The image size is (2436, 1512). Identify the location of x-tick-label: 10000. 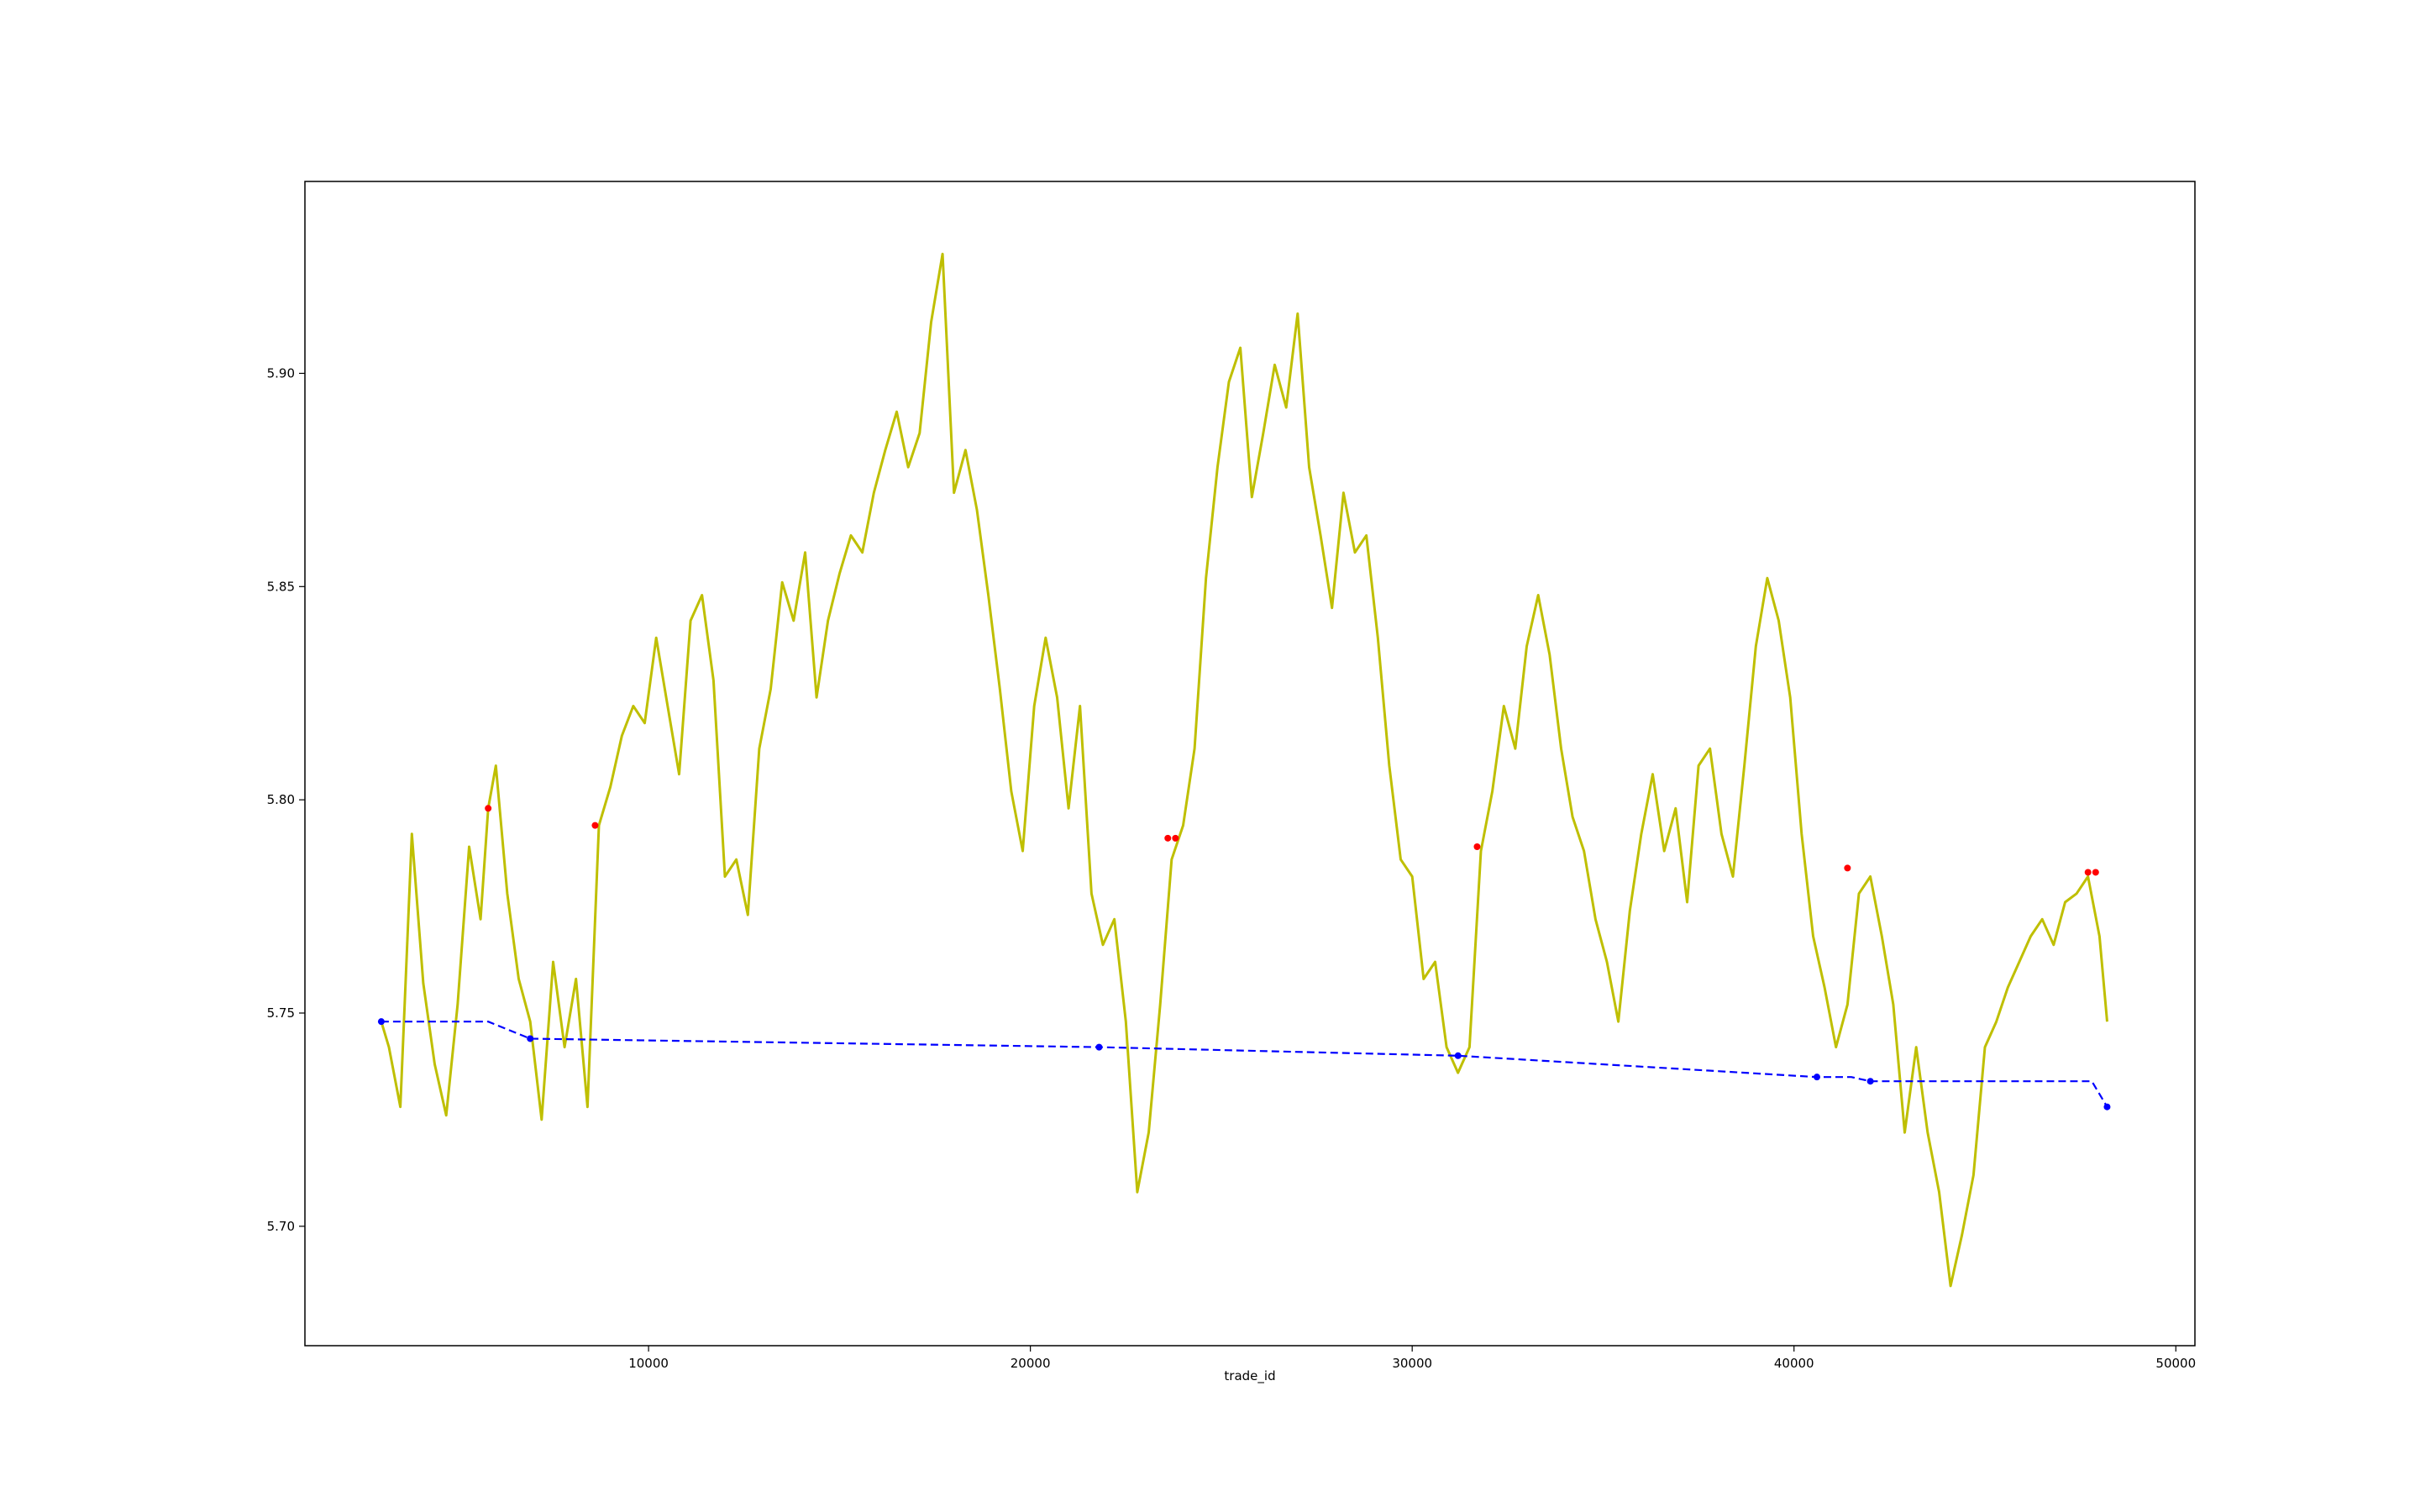
(648, 1363).